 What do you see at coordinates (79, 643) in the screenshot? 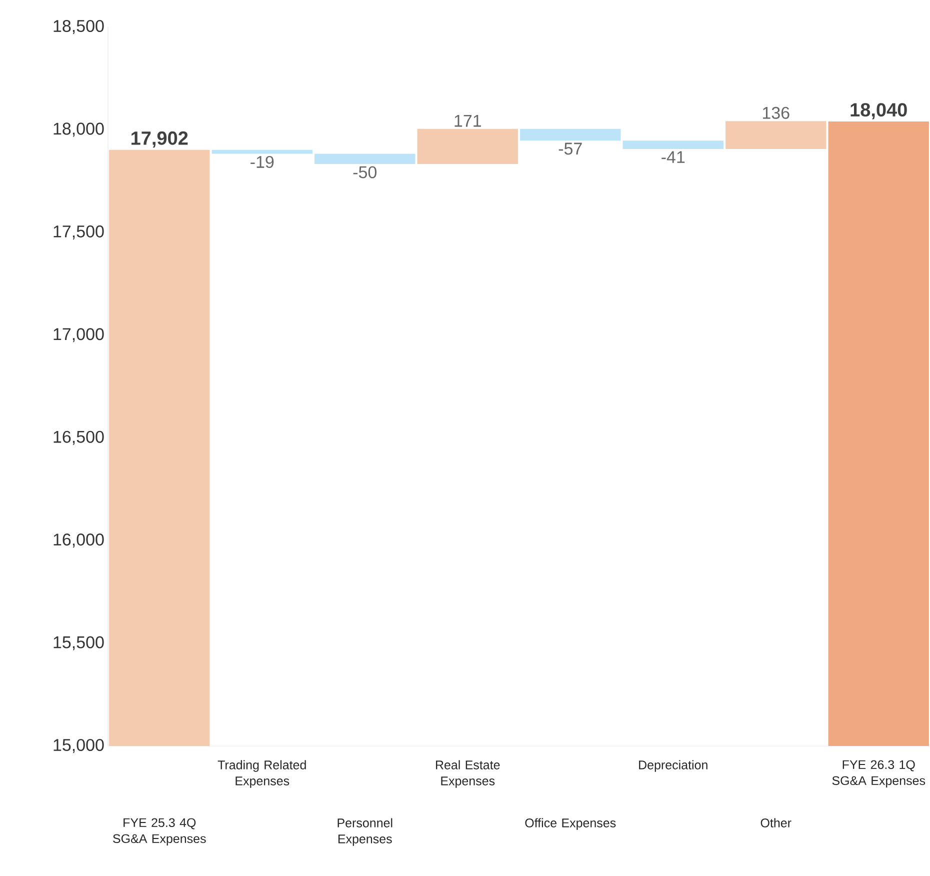
I see `y-tick-label: 15,500` at bounding box center [79, 643].